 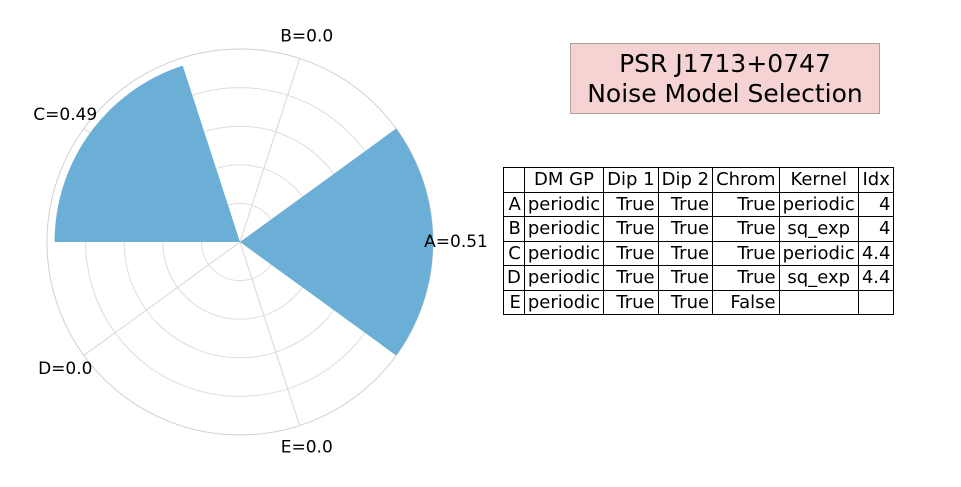 I want to click on table-row: D periodic True True True sq_exp 4.4, so click(x=699, y=278).